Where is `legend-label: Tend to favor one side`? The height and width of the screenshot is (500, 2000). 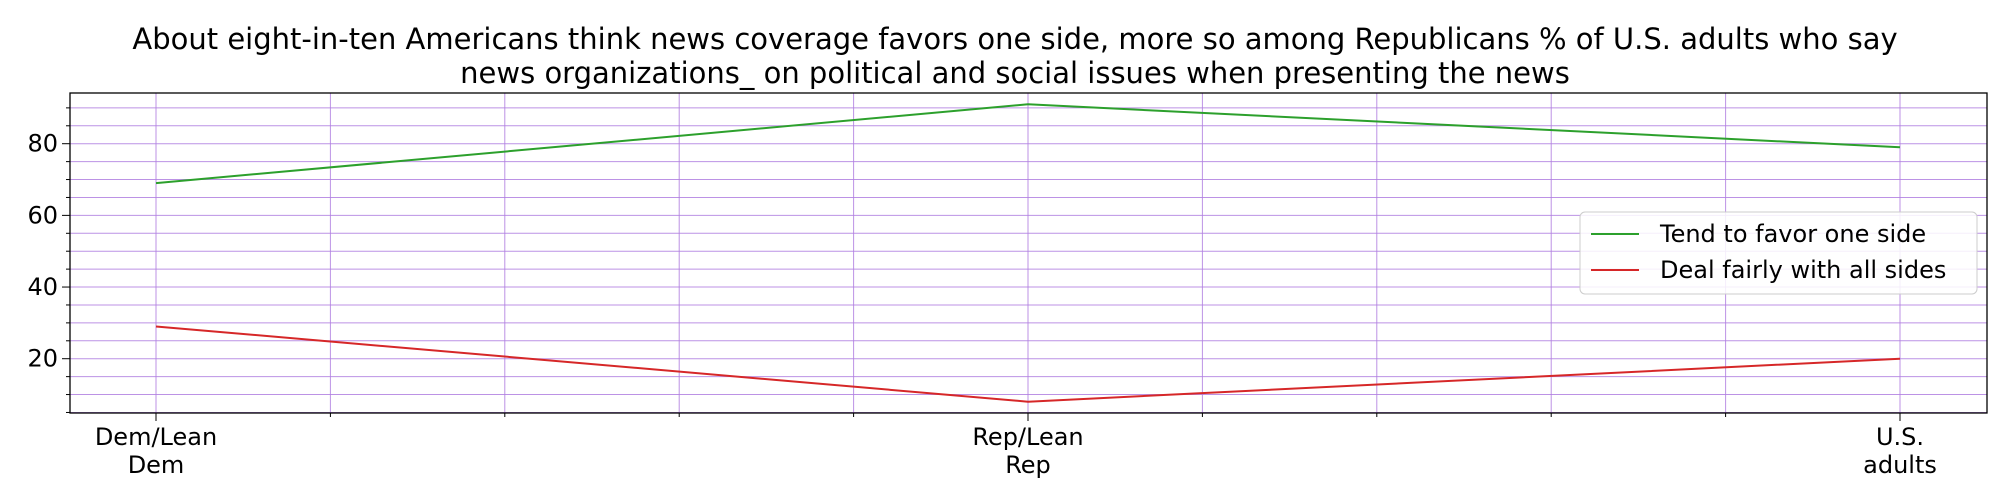 legend-label: Tend to favor one side is located at coordinates (1792, 234).